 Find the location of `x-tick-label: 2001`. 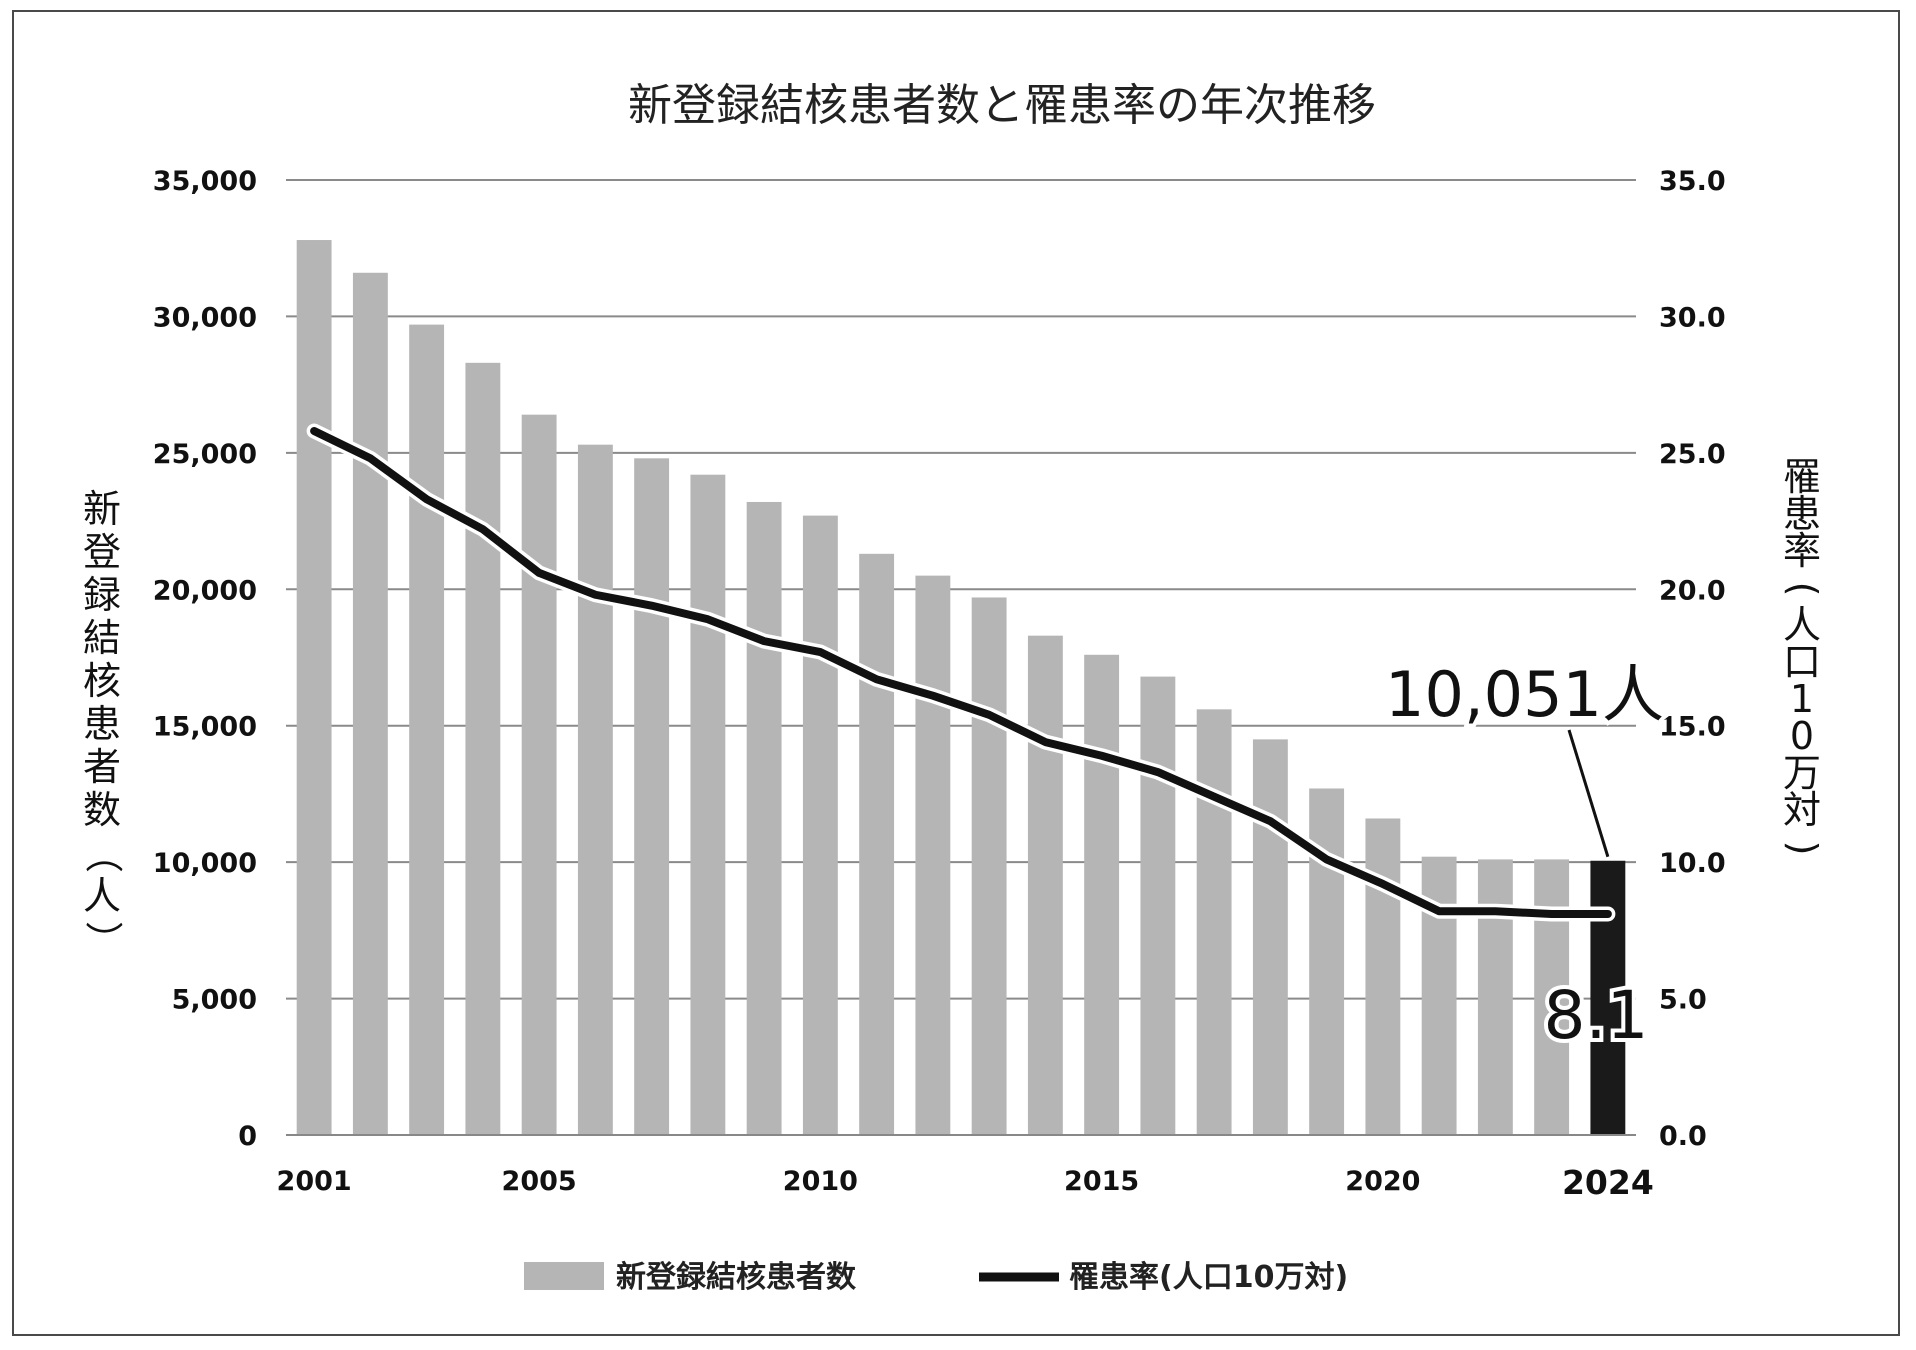

x-tick-label: 2001 is located at coordinates (314, 1181).